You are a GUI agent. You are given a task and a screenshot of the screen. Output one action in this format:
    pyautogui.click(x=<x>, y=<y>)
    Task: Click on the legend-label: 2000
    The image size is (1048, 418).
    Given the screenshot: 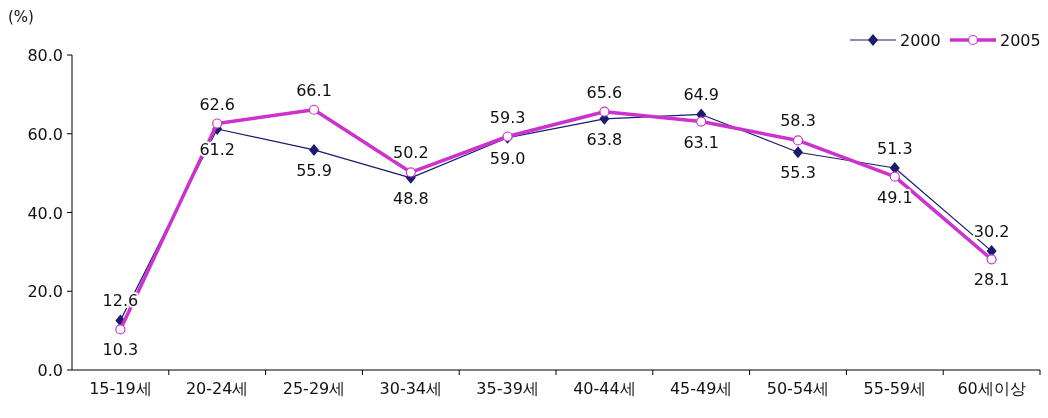 What is the action you would take?
    pyautogui.click(x=920, y=40)
    